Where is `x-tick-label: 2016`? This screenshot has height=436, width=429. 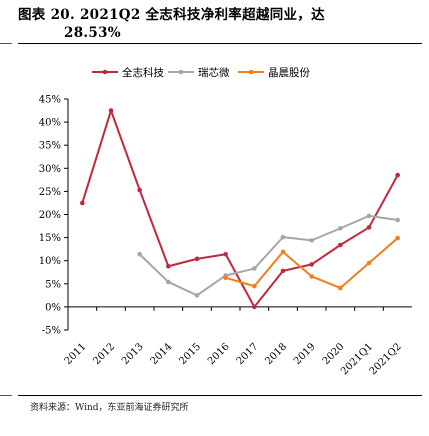 x-tick-label: 2016 is located at coordinates (219, 354).